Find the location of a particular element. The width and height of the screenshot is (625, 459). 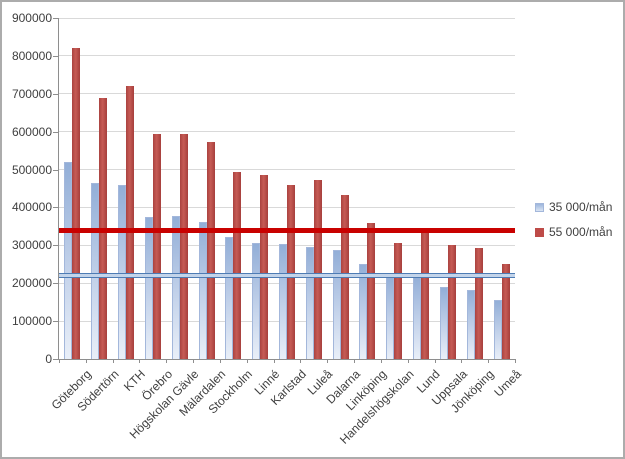

y-axis-label: 600000 is located at coordinates (31, 131).